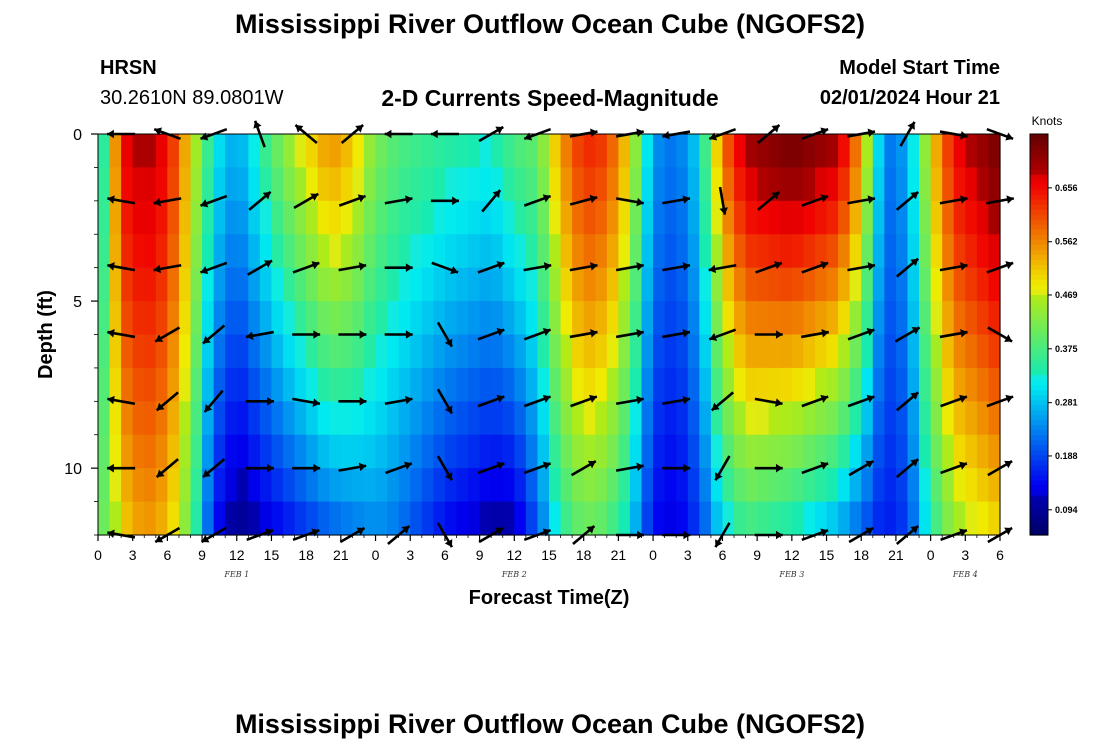 The width and height of the screenshot is (1100, 750). I want to click on colorbar-frame, so click(1039, 334).